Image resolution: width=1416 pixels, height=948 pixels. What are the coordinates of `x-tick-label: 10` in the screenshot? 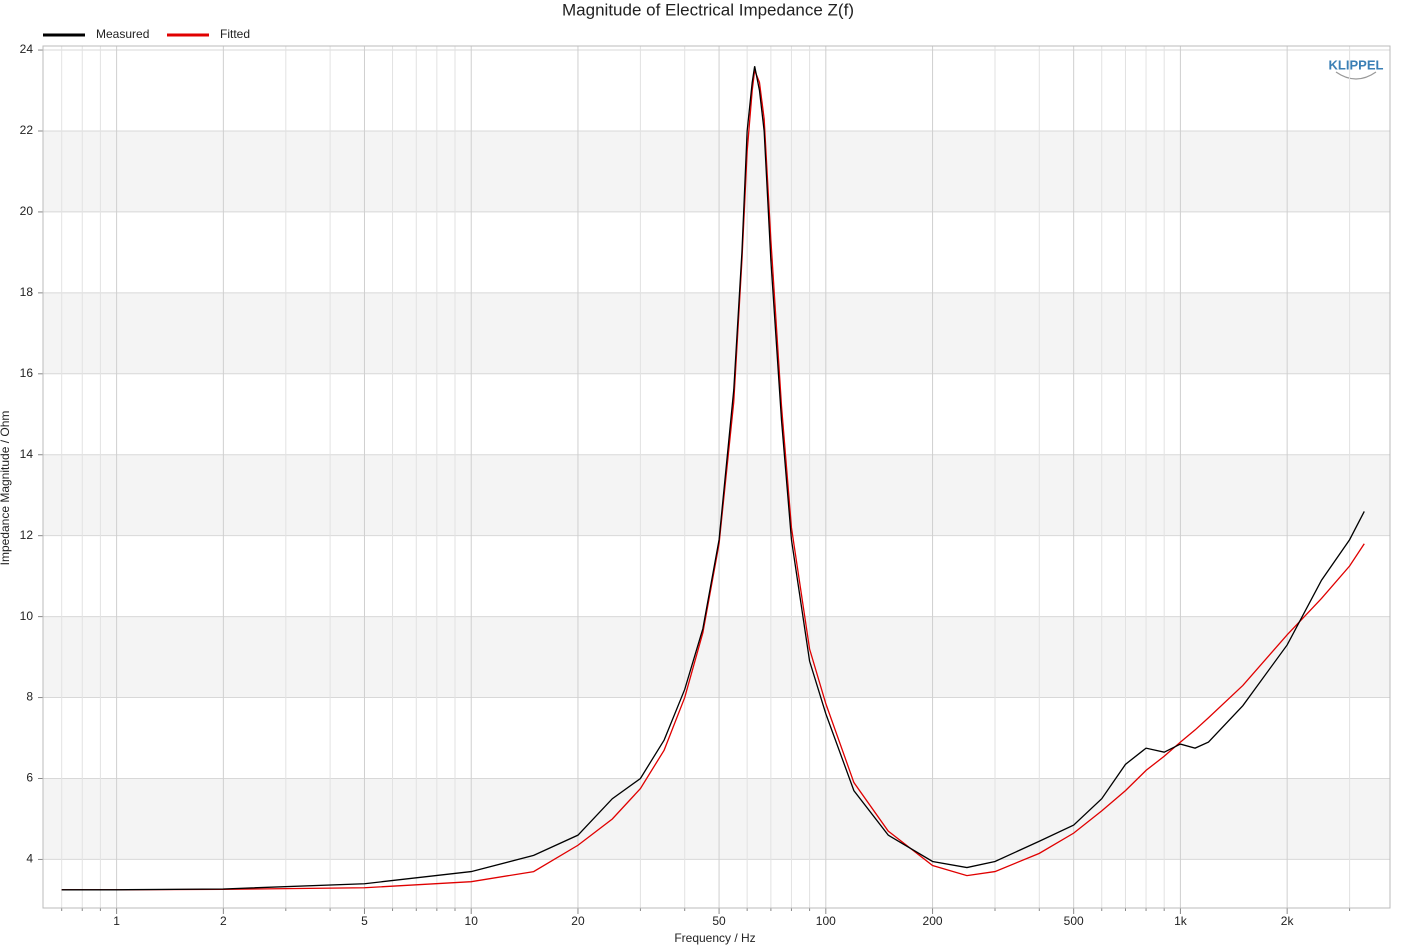 It's located at (472, 921).